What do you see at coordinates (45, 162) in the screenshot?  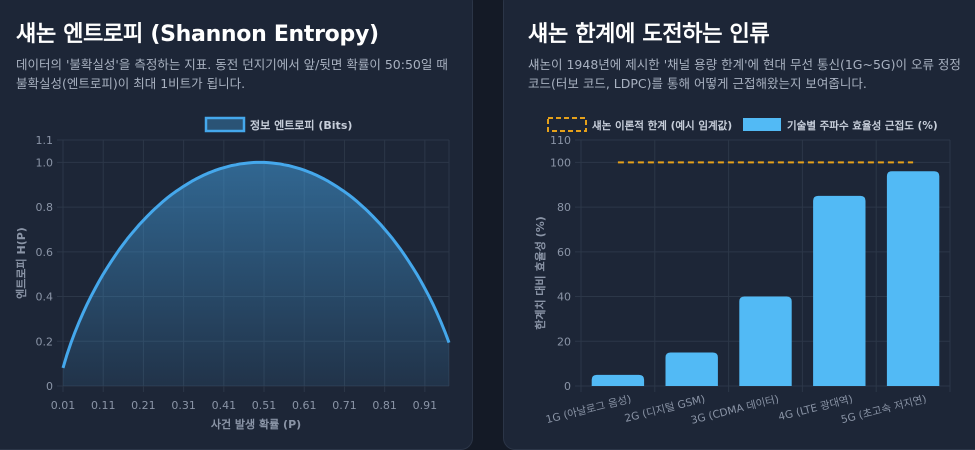 I see `entropy-y-tick-label: 1.0` at bounding box center [45, 162].